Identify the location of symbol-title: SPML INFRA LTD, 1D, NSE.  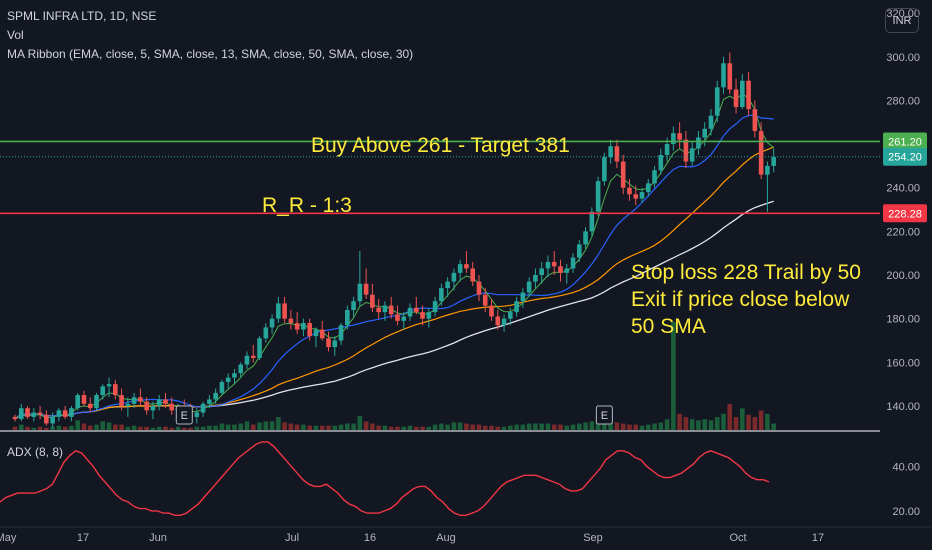
(82, 16).